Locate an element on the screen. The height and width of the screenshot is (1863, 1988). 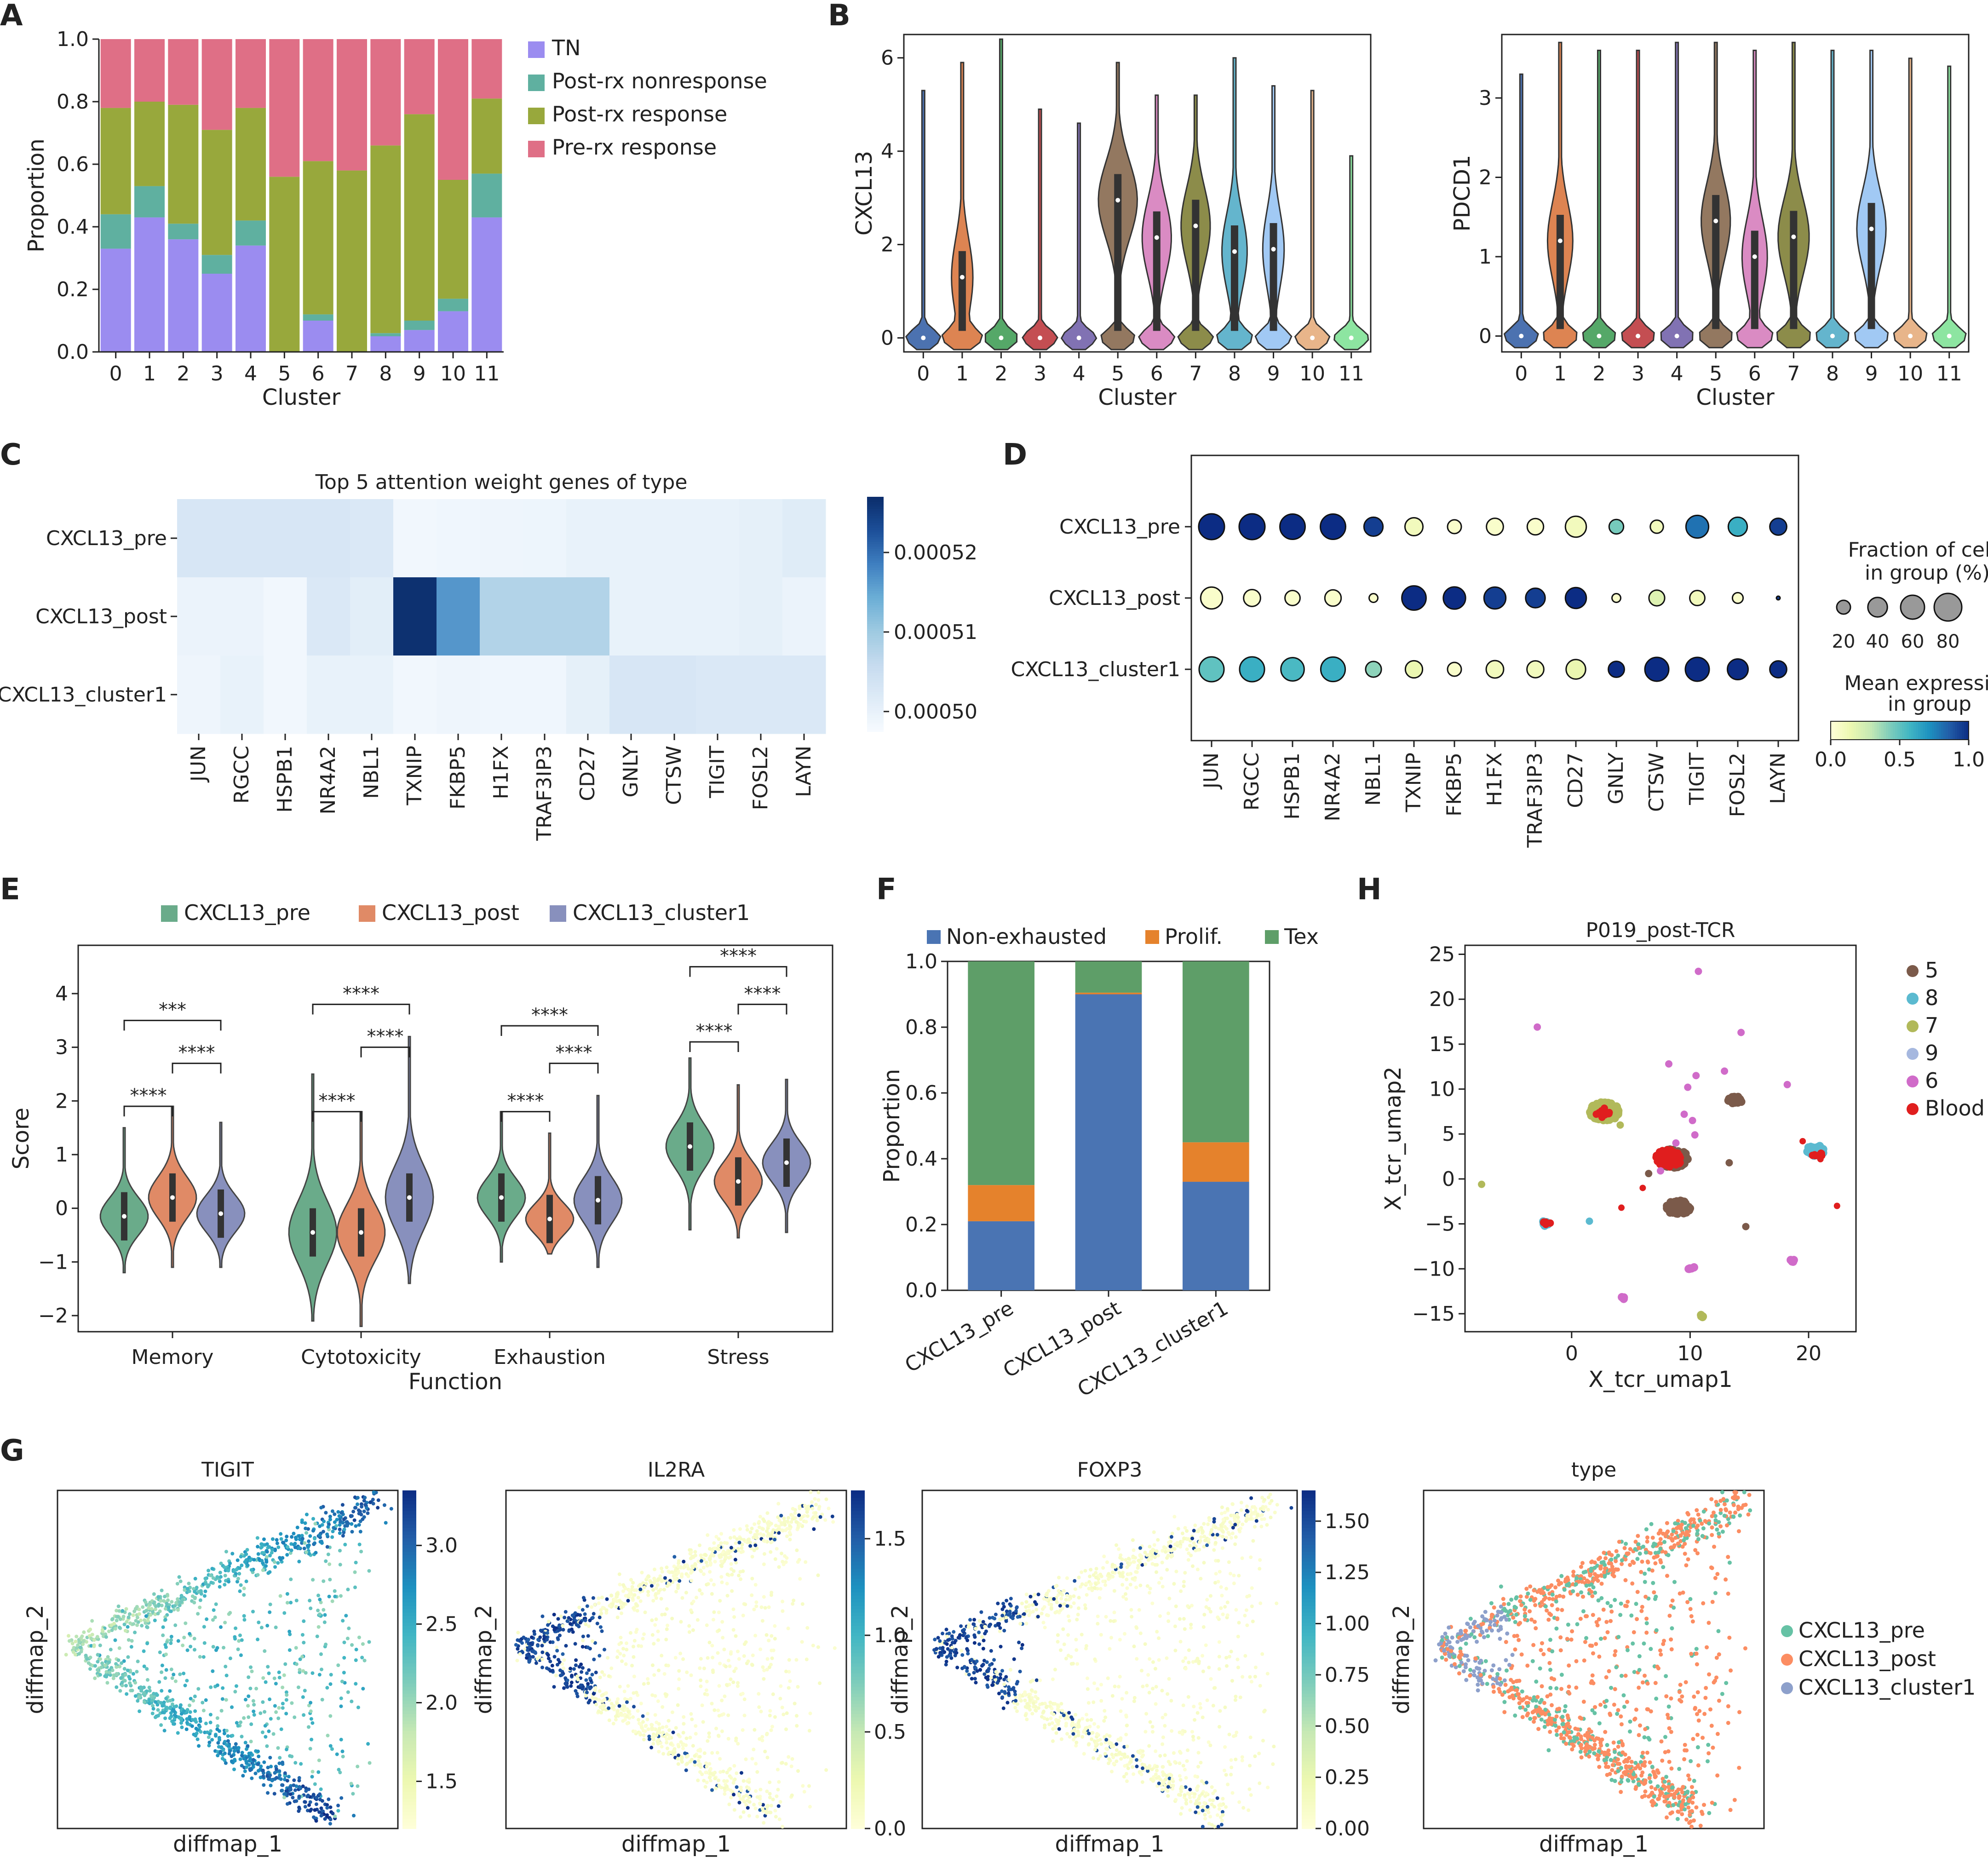
dot is located at coordinates (1252, 526).